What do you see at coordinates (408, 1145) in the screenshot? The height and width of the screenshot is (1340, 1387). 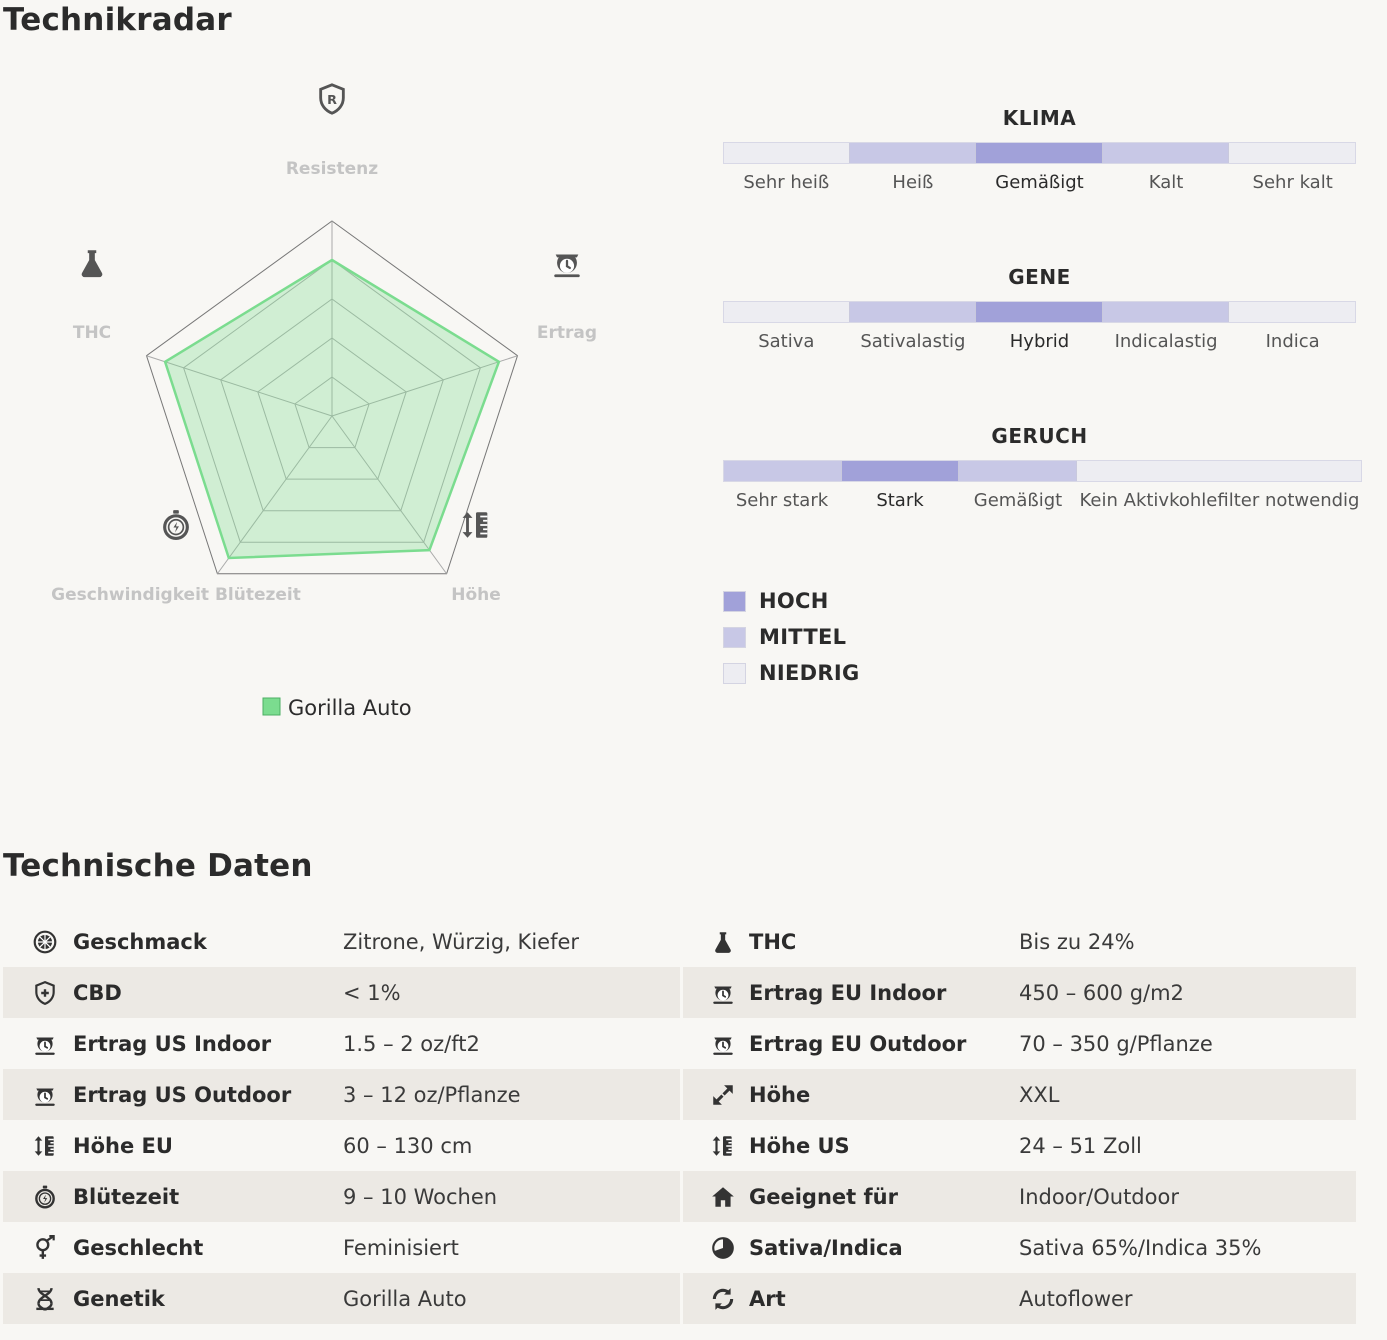 I see `tech-value: 60 – 130 cm` at bounding box center [408, 1145].